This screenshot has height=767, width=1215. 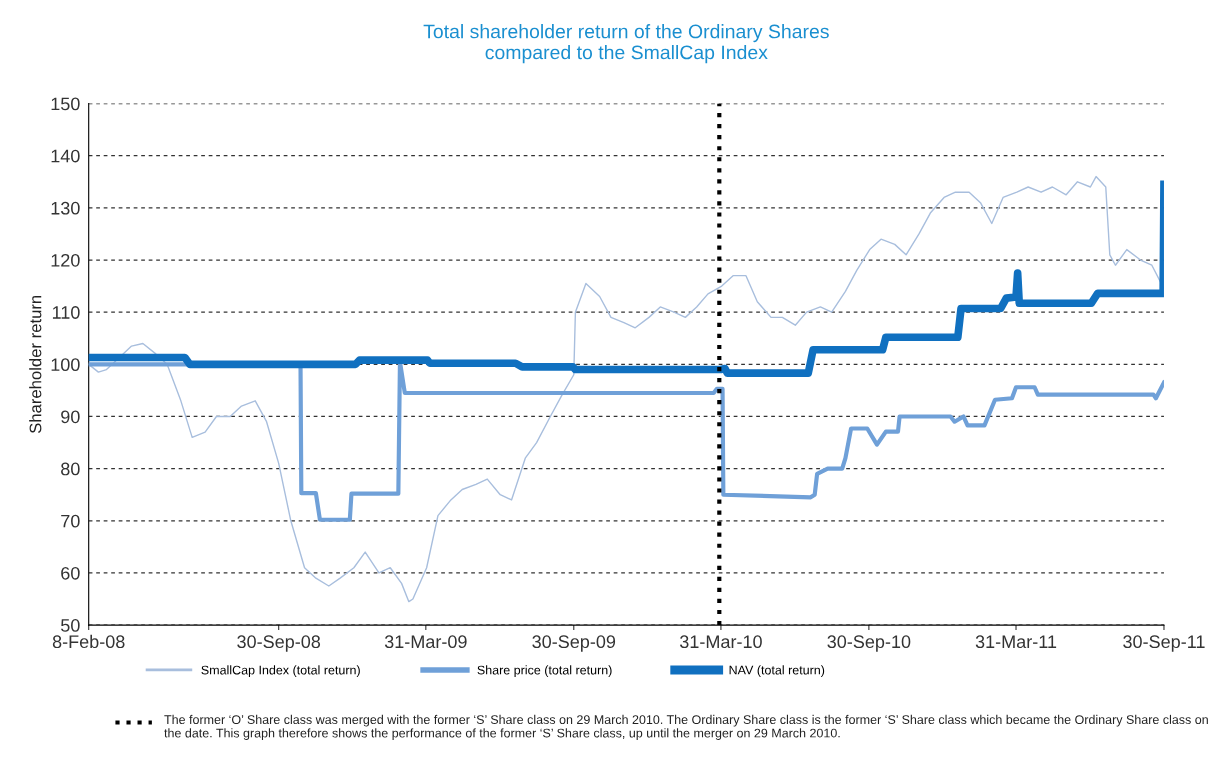 I want to click on y-tick-label: 110, so click(x=66, y=312).